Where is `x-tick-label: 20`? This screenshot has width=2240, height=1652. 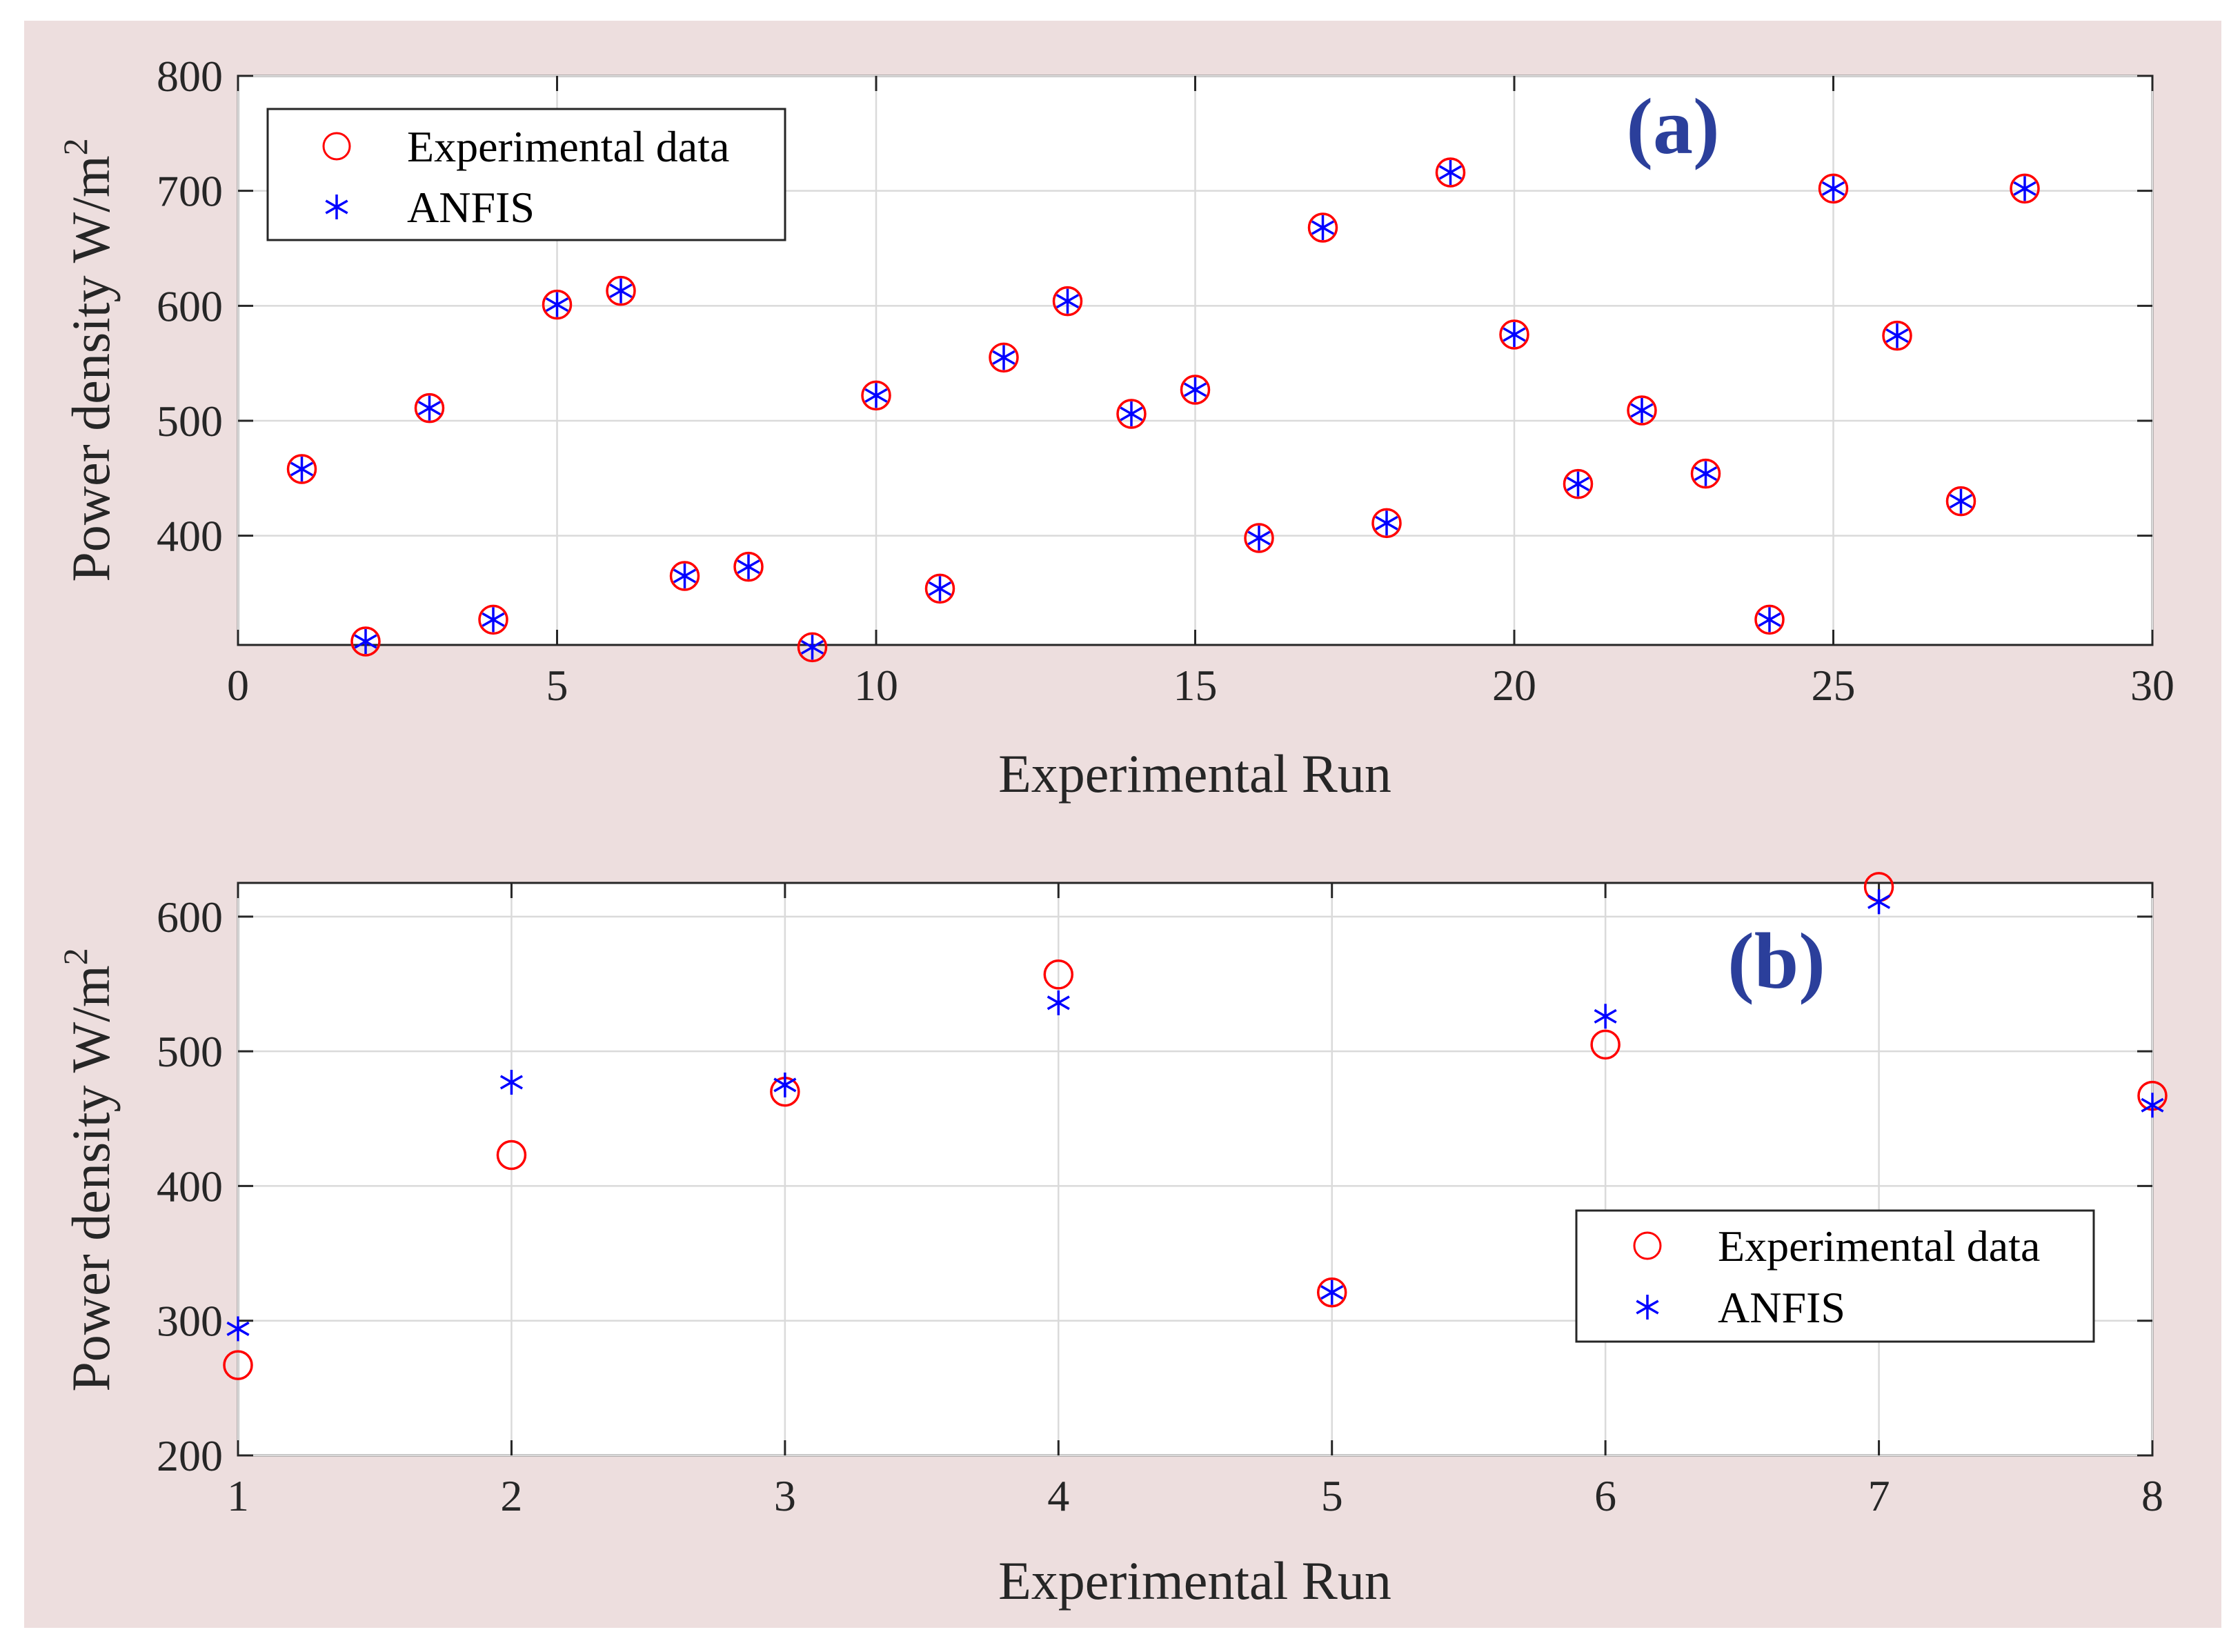 x-tick-label: 20 is located at coordinates (1514, 686).